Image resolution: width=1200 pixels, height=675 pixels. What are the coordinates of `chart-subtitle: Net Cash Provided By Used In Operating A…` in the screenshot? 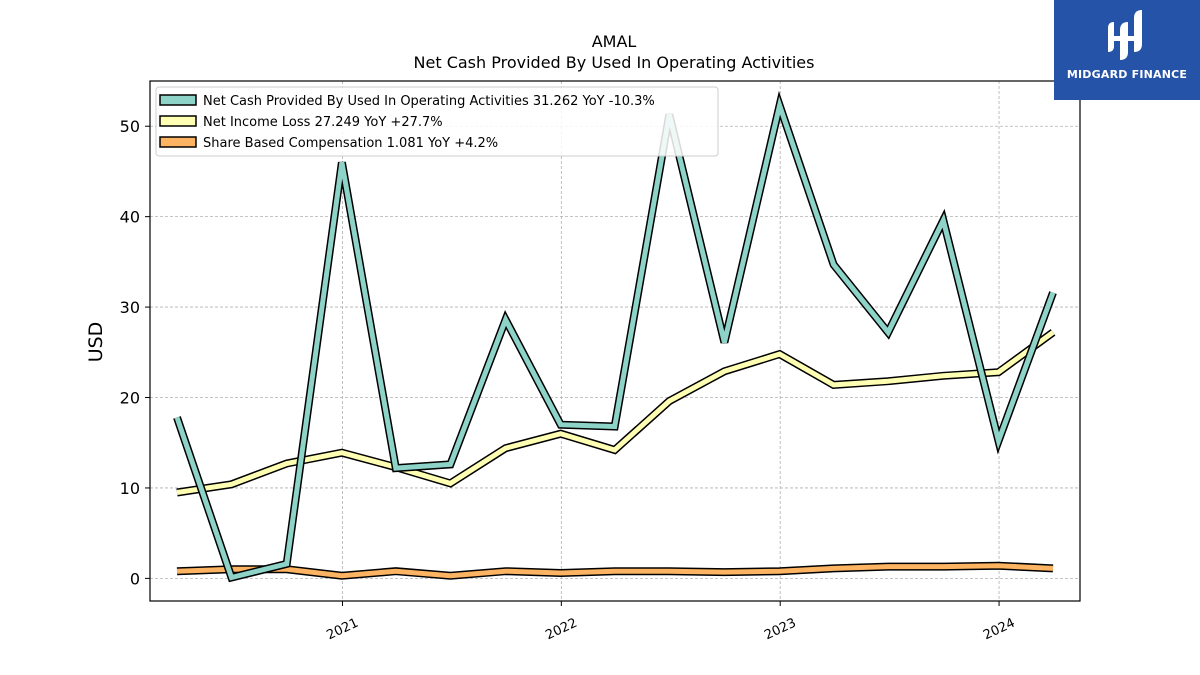 It's located at (614, 62).